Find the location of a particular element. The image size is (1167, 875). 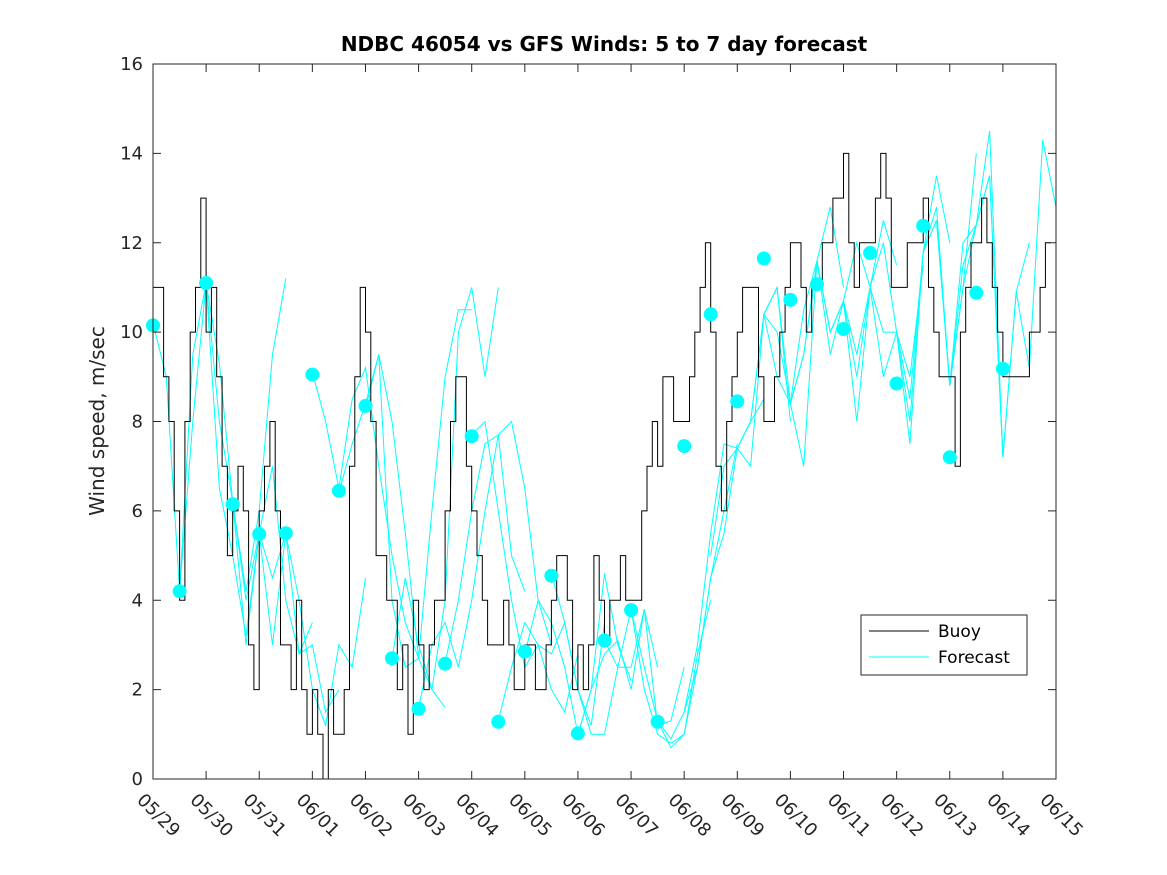

x-tick-label-15: 06/13 is located at coordinates (955, 816).